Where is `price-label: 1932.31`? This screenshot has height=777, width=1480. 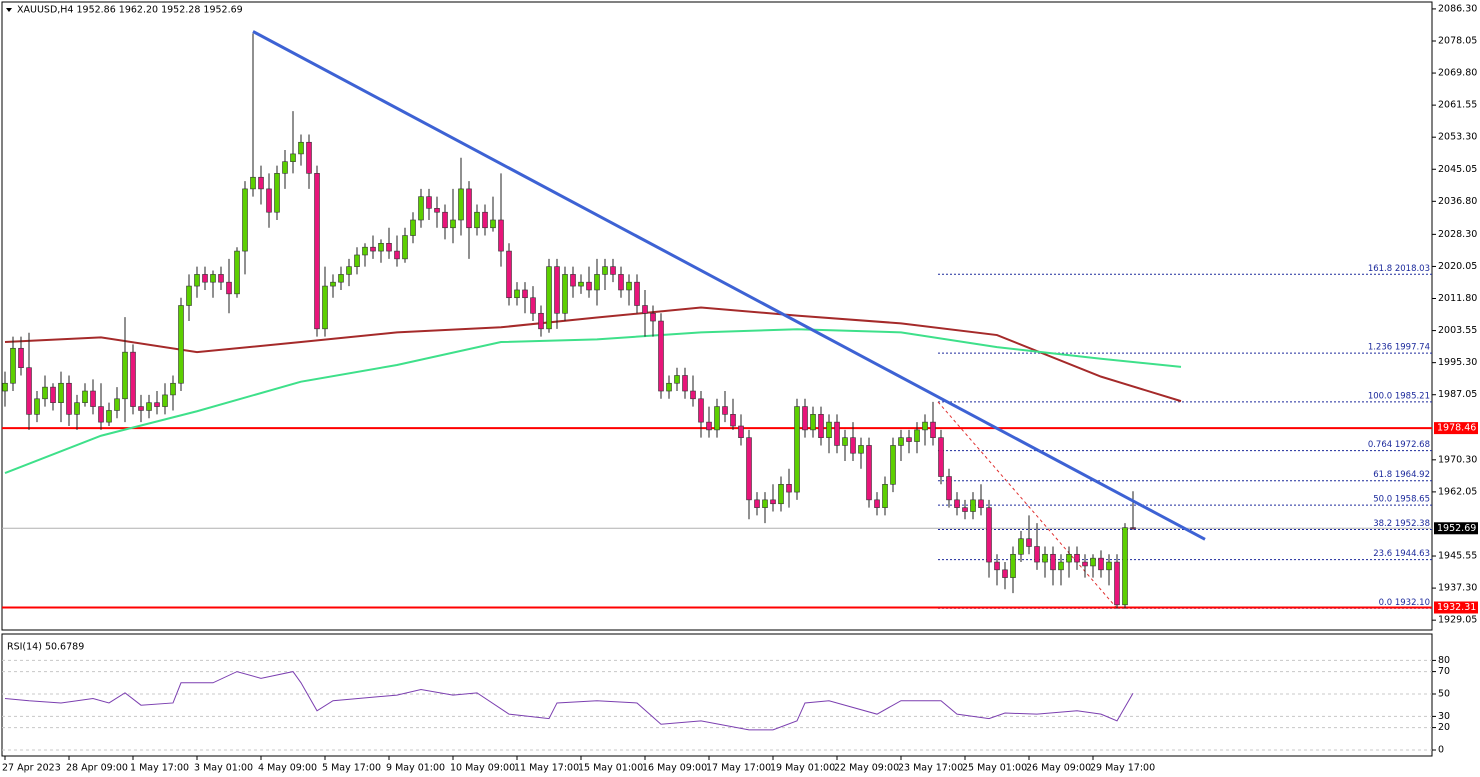
price-label: 1932.31 is located at coordinates (1456, 607).